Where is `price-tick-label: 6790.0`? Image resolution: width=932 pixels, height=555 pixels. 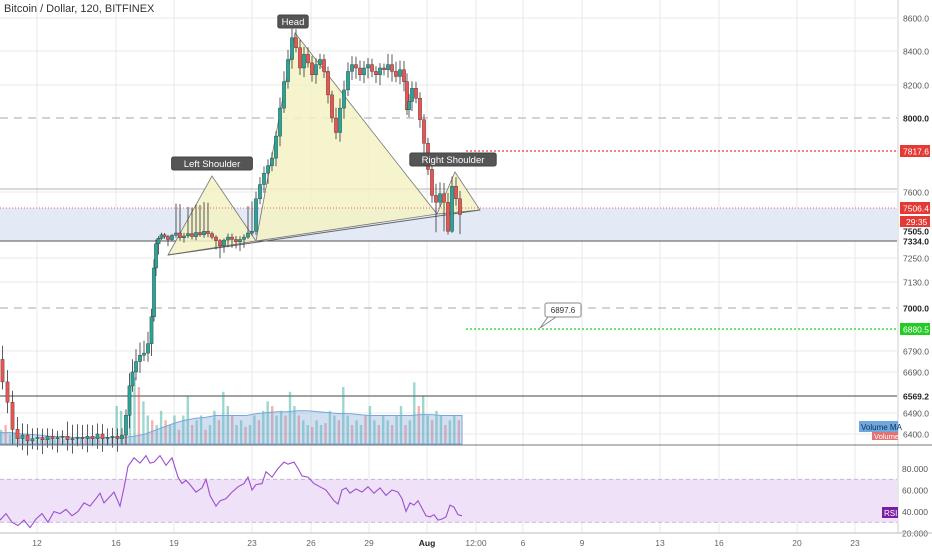 price-tick-label: 6790.0 is located at coordinates (916, 352).